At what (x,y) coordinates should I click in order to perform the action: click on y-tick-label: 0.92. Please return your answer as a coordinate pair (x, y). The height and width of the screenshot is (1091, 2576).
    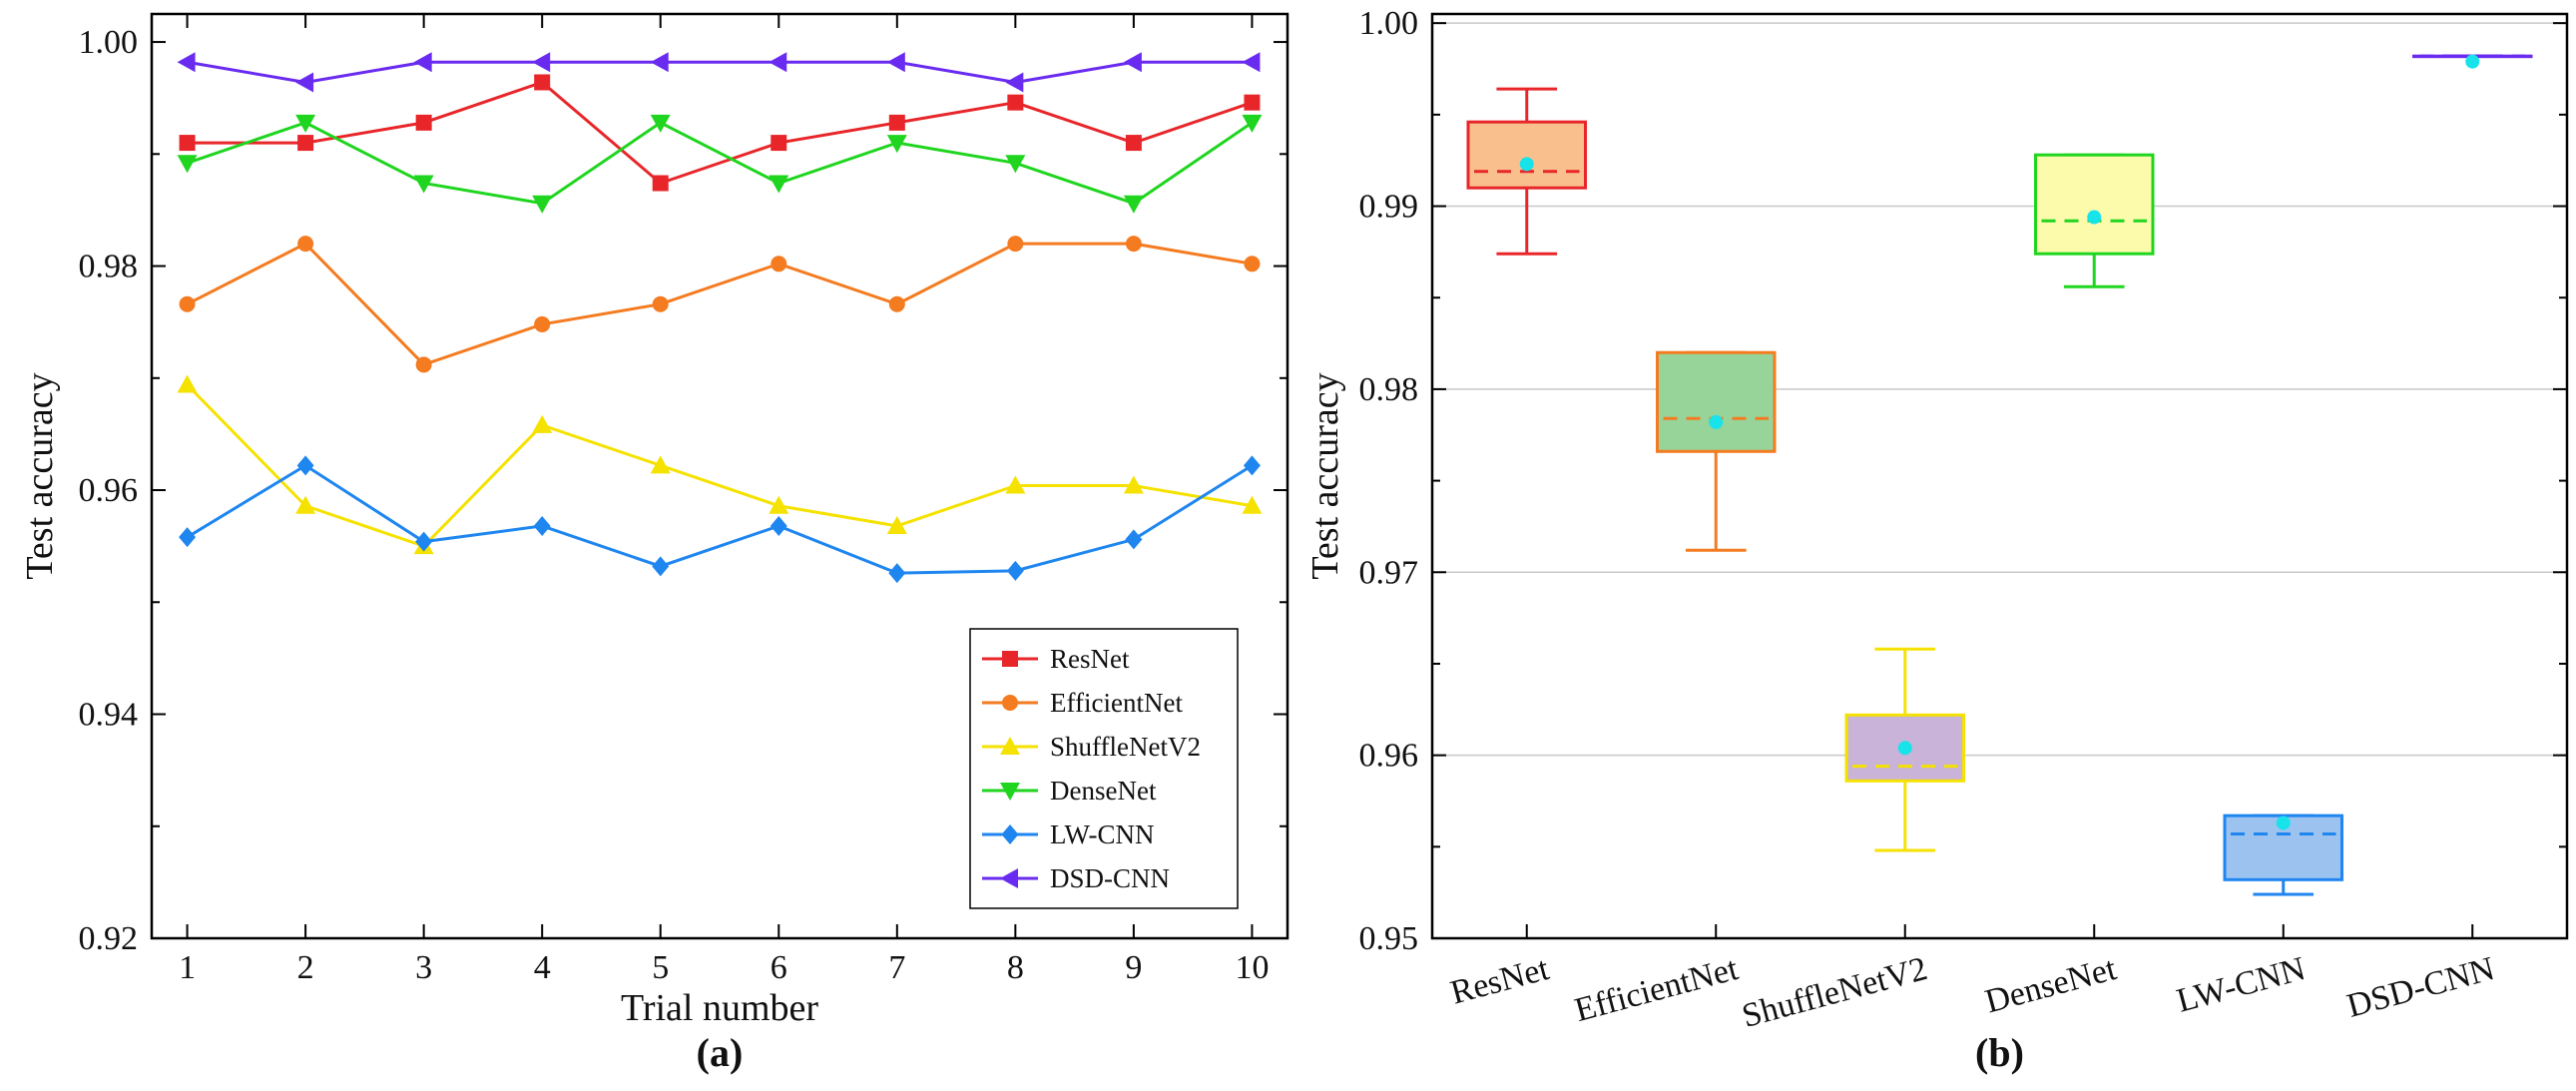
    Looking at the image, I should click on (109, 939).